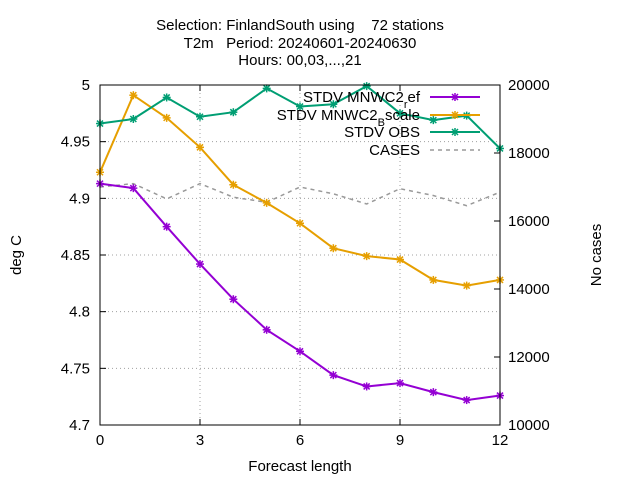  Describe the element at coordinates (79, 312) in the screenshot. I see `y-tick-label: 4.8` at that location.